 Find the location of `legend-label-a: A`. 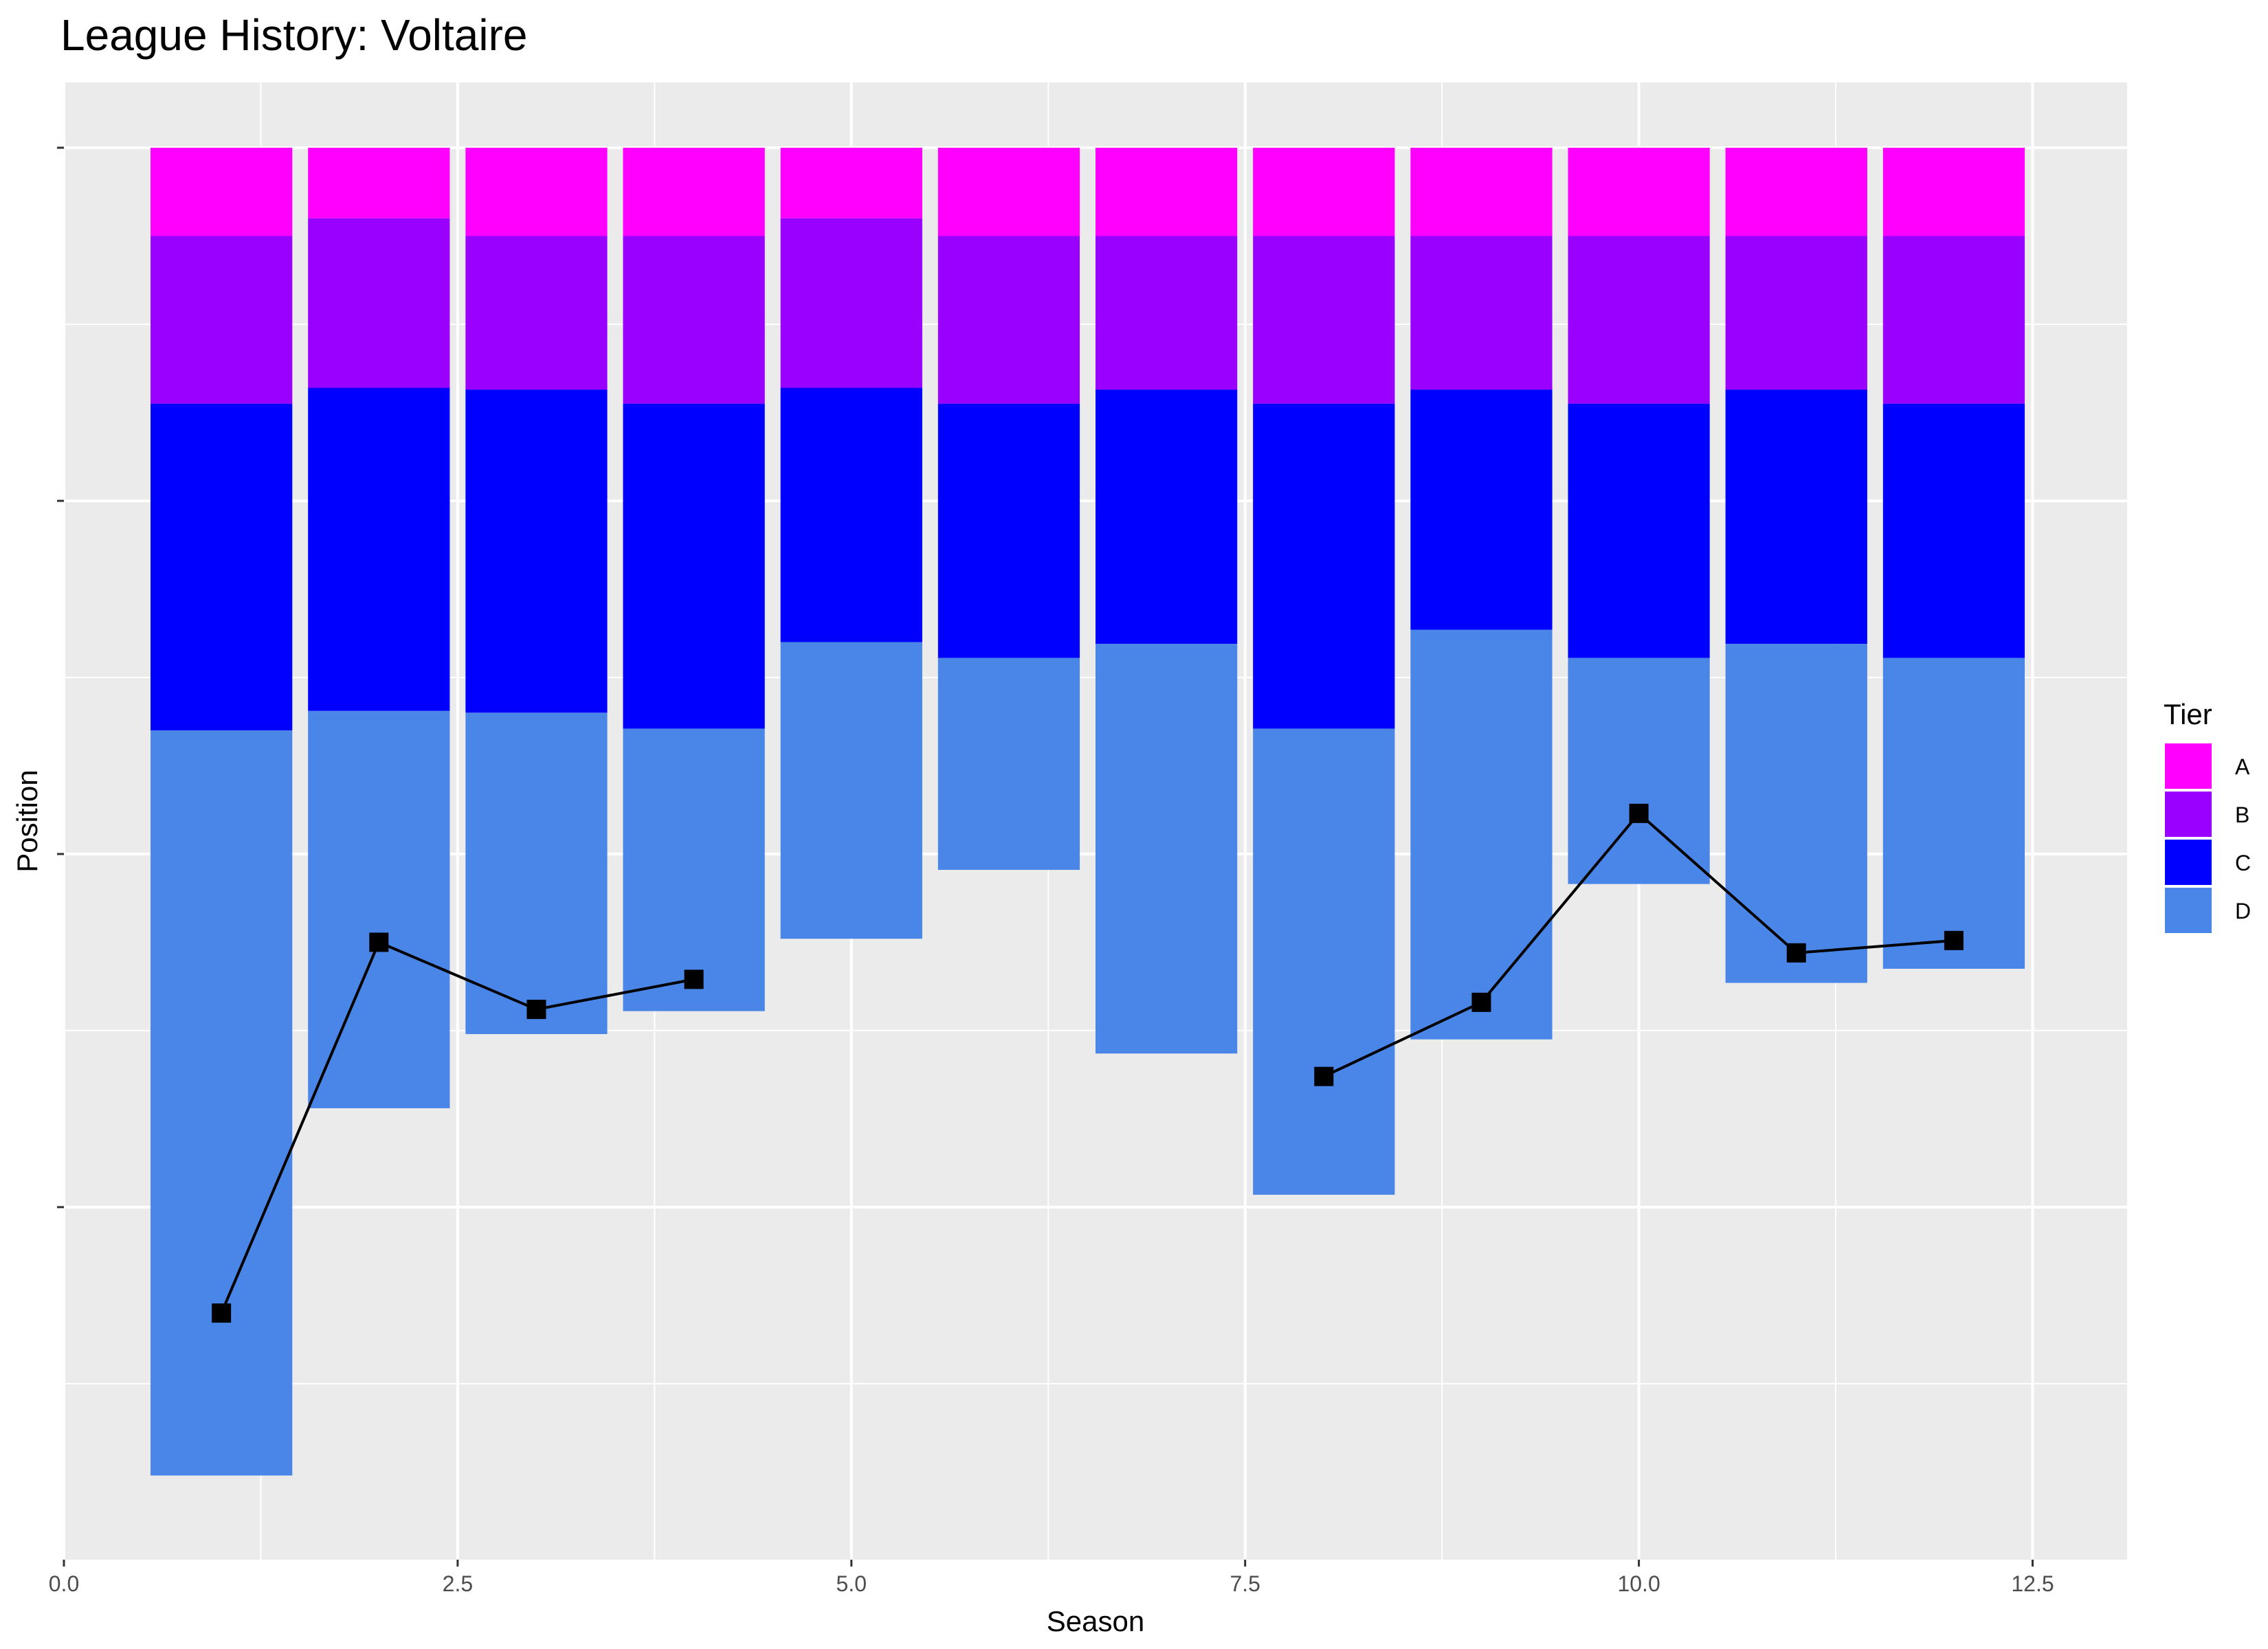

legend-label-a: A is located at coordinates (2242, 766).